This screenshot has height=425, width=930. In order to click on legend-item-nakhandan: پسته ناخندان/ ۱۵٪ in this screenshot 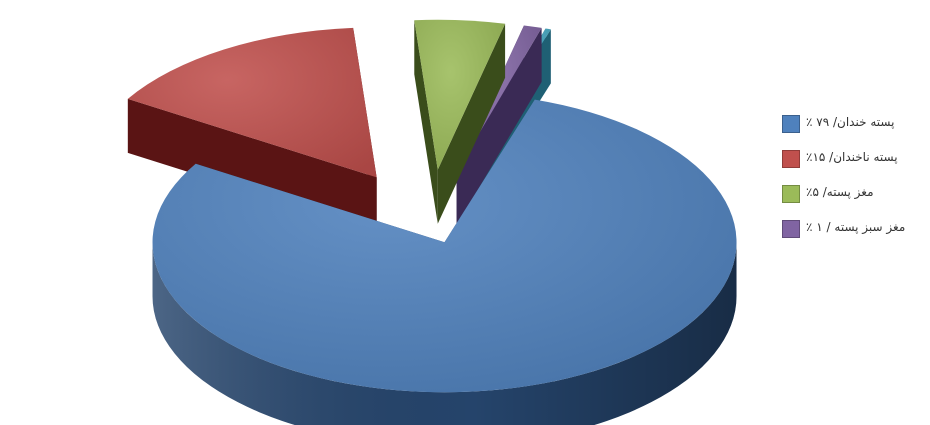, I will do `click(853, 159)`.